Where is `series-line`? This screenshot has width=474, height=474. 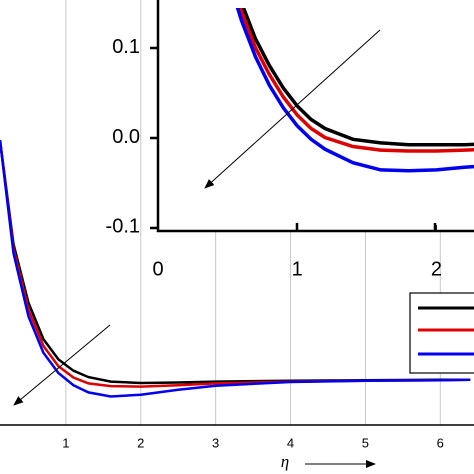
series-line is located at coordinates (357, 77).